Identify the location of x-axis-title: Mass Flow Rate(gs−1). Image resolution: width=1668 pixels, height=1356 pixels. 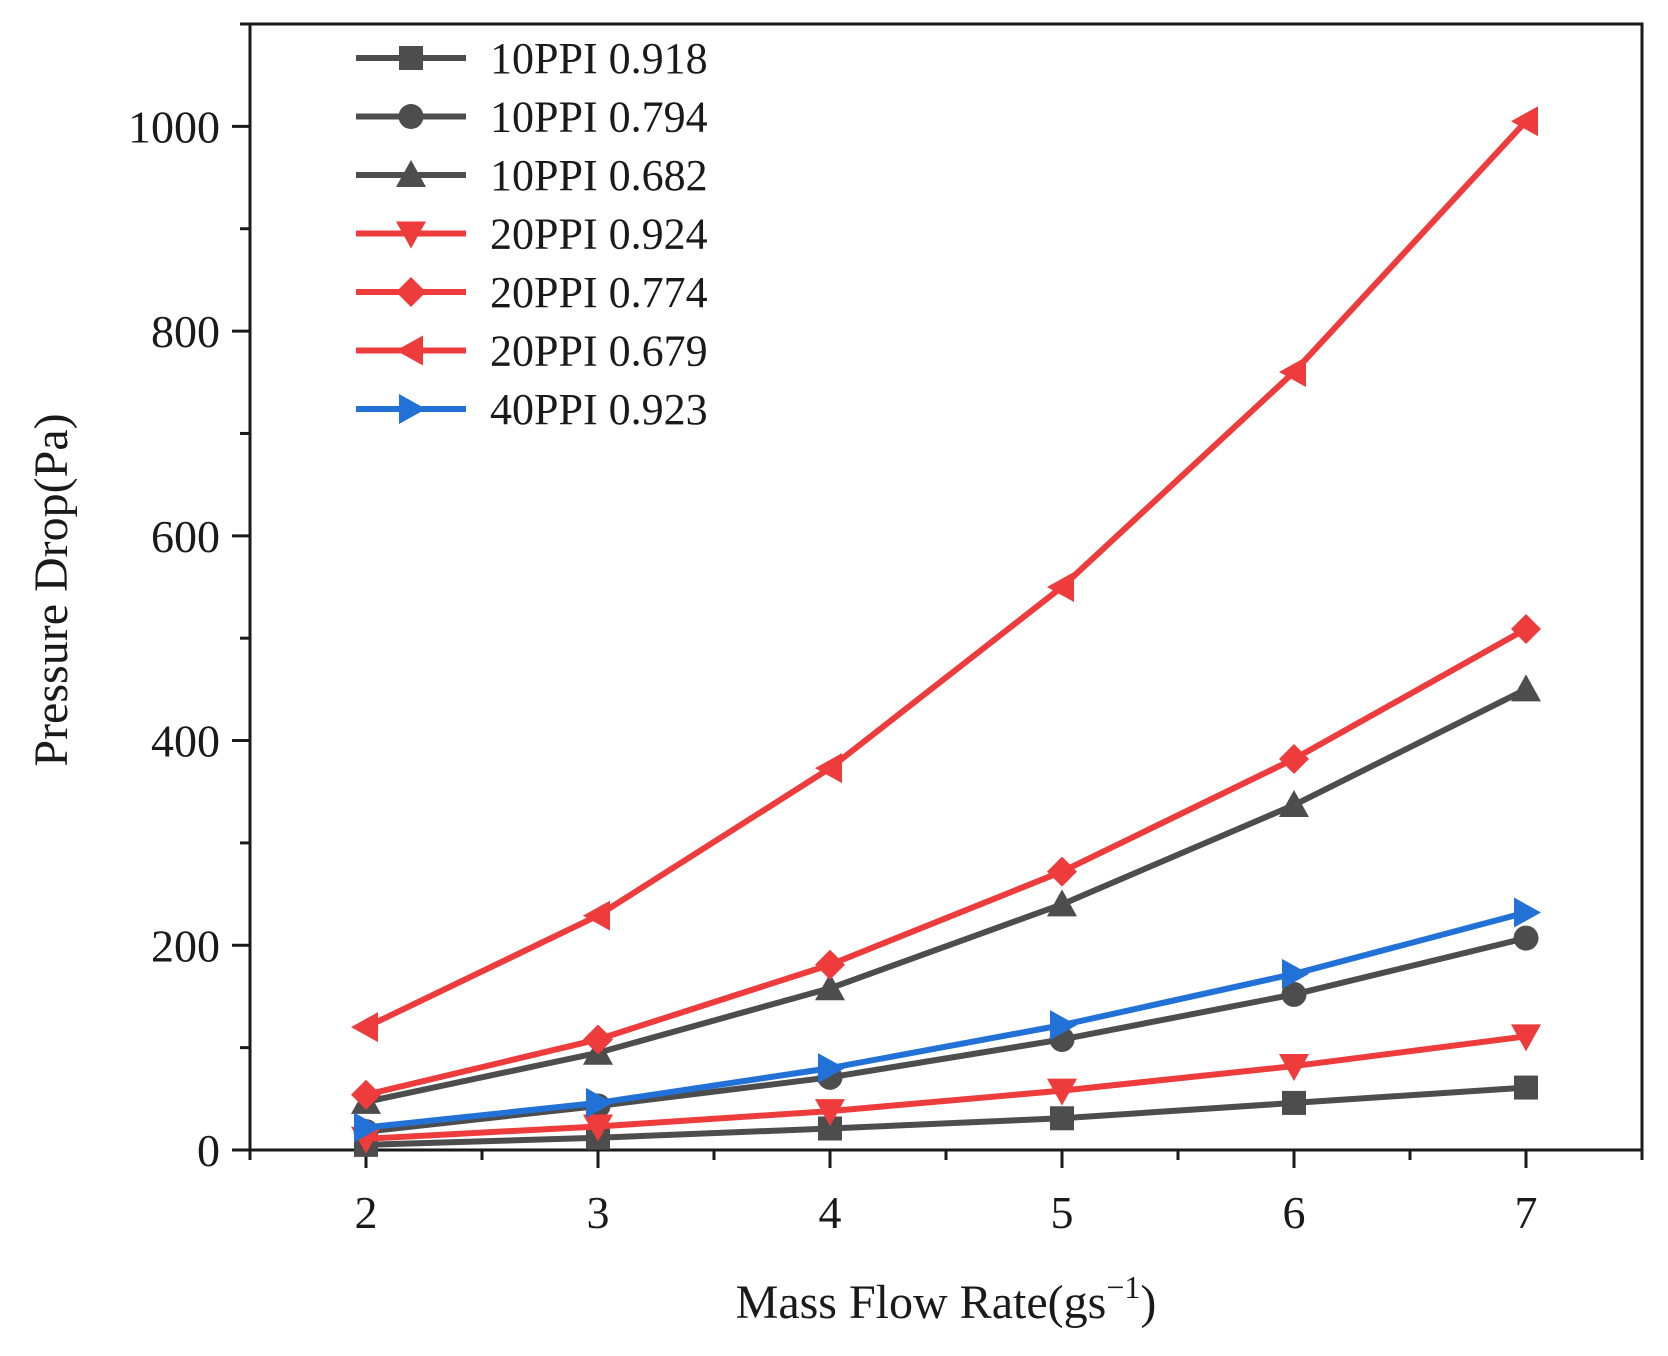
(946, 1299).